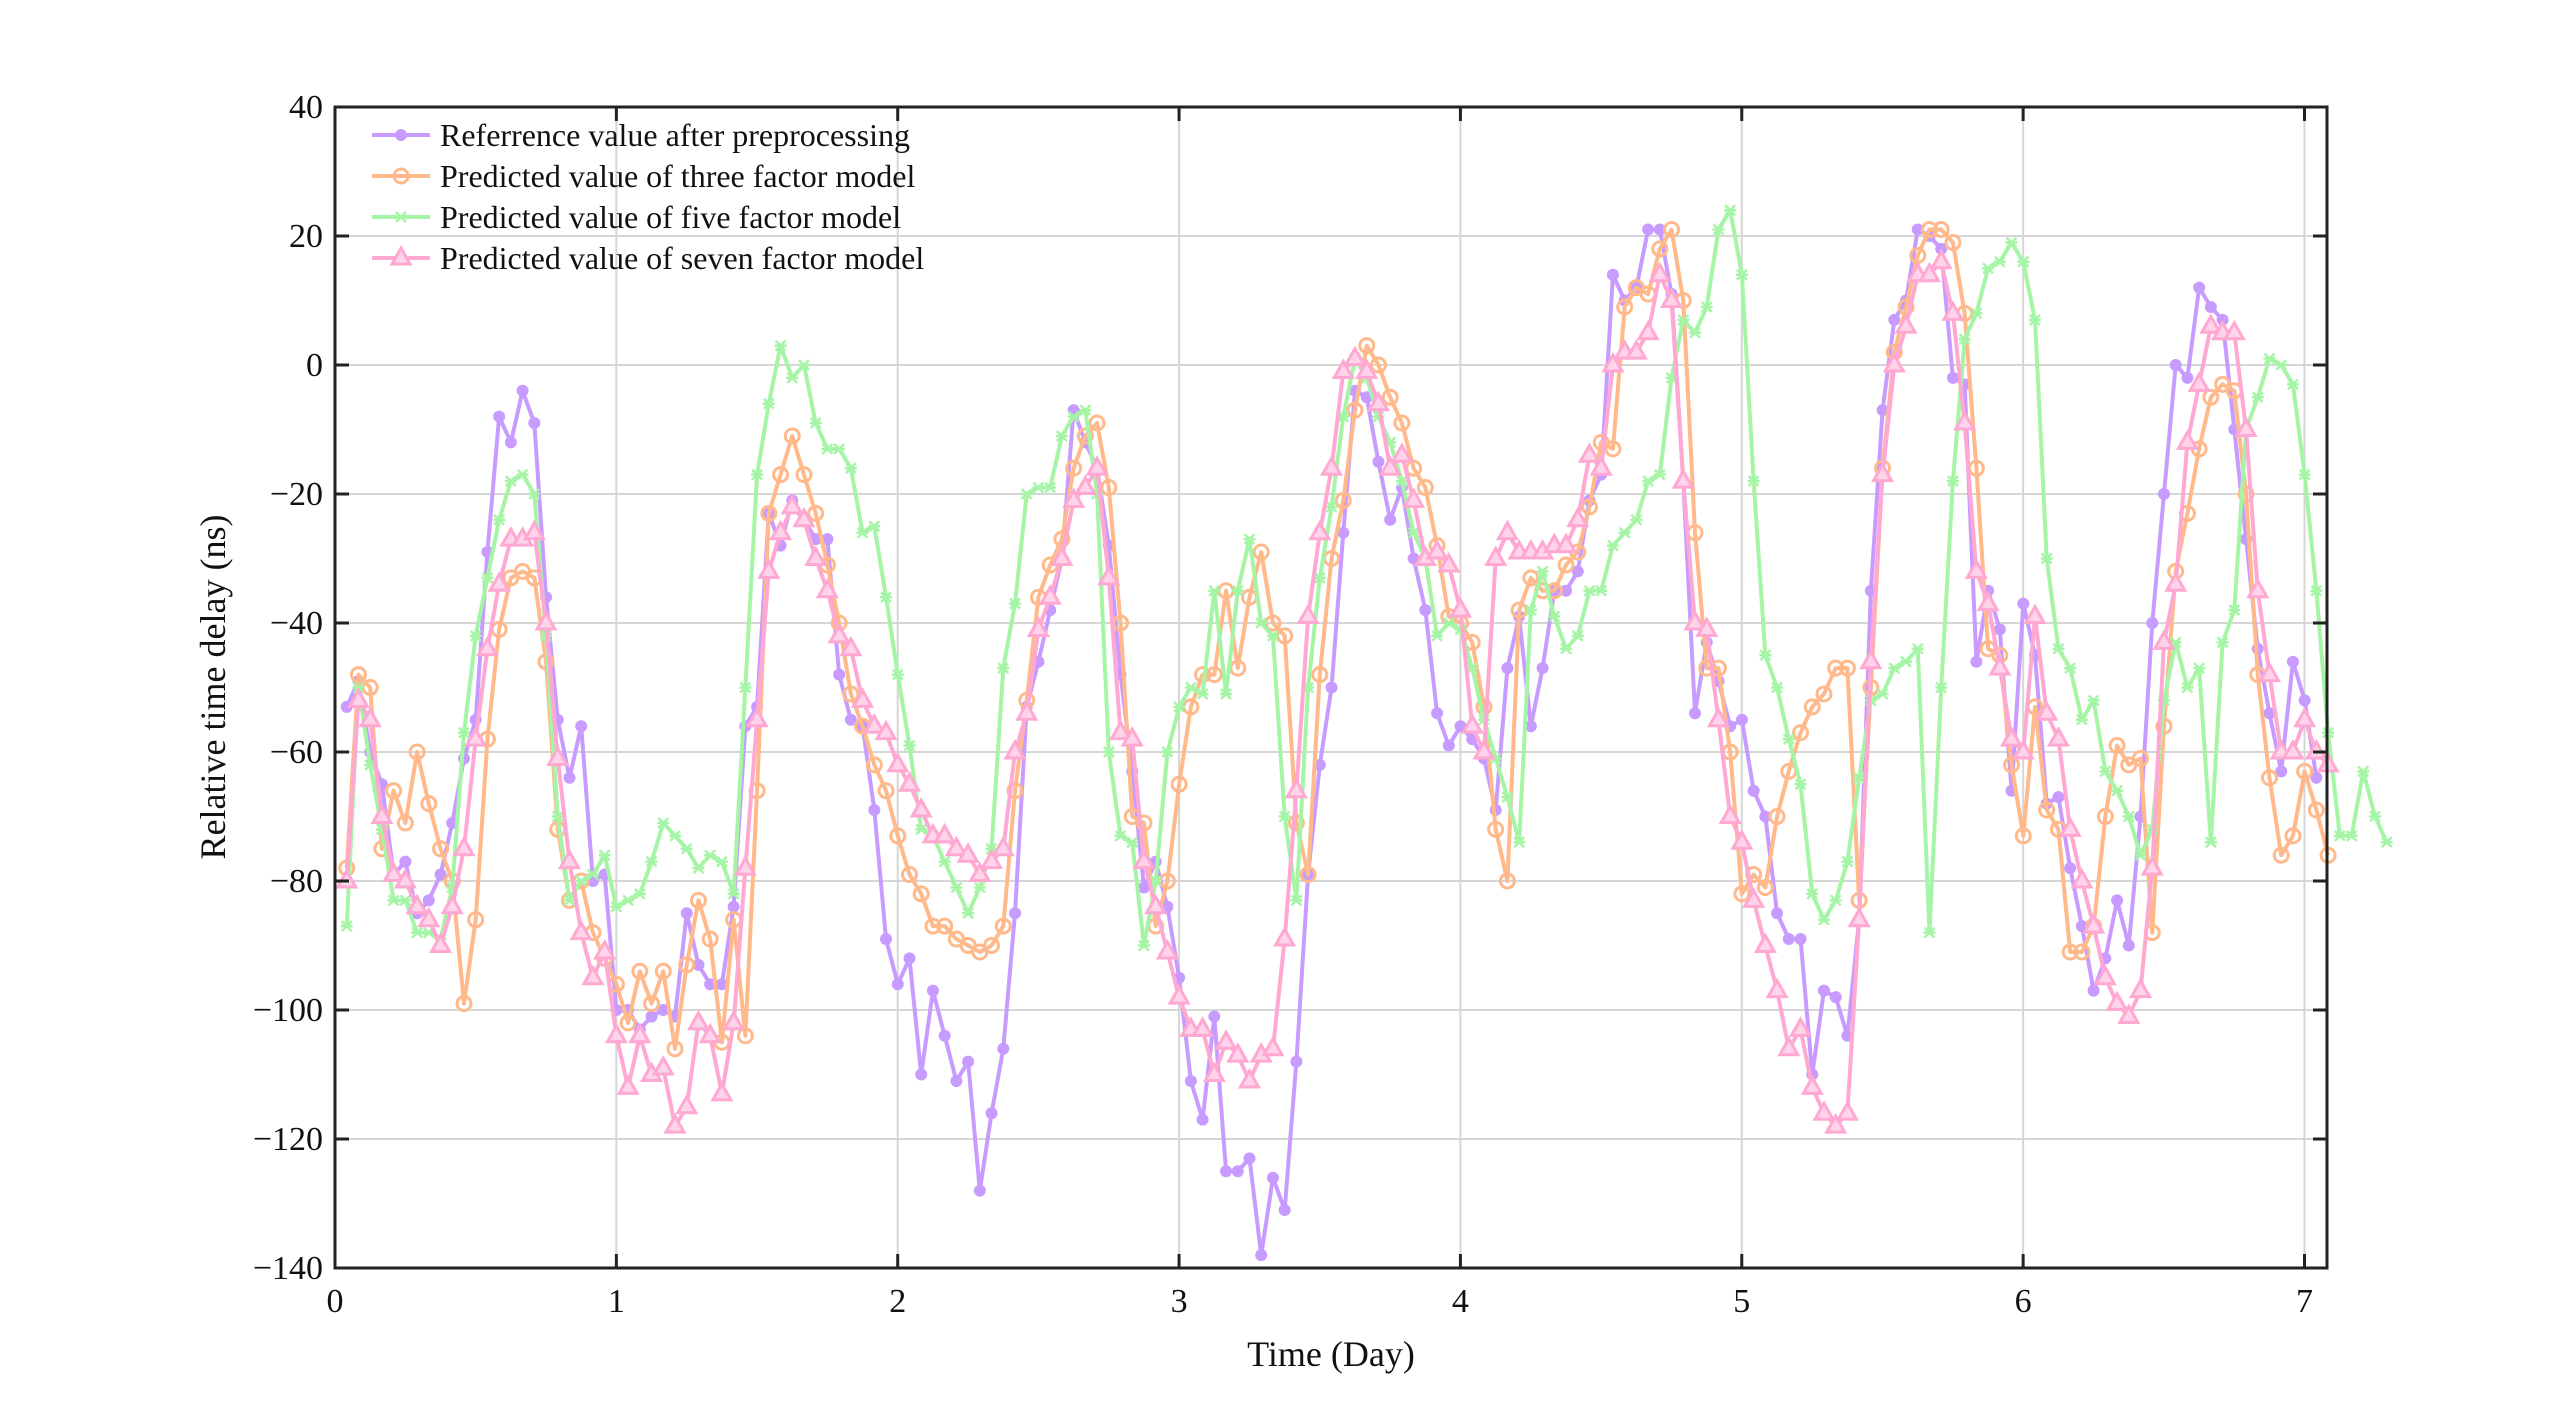 Image resolution: width=2560 pixels, height=1420 pixels. Describe the element at coordinates (306, 236) in the screenshot. I see `y-tick-label: 20` at that location.